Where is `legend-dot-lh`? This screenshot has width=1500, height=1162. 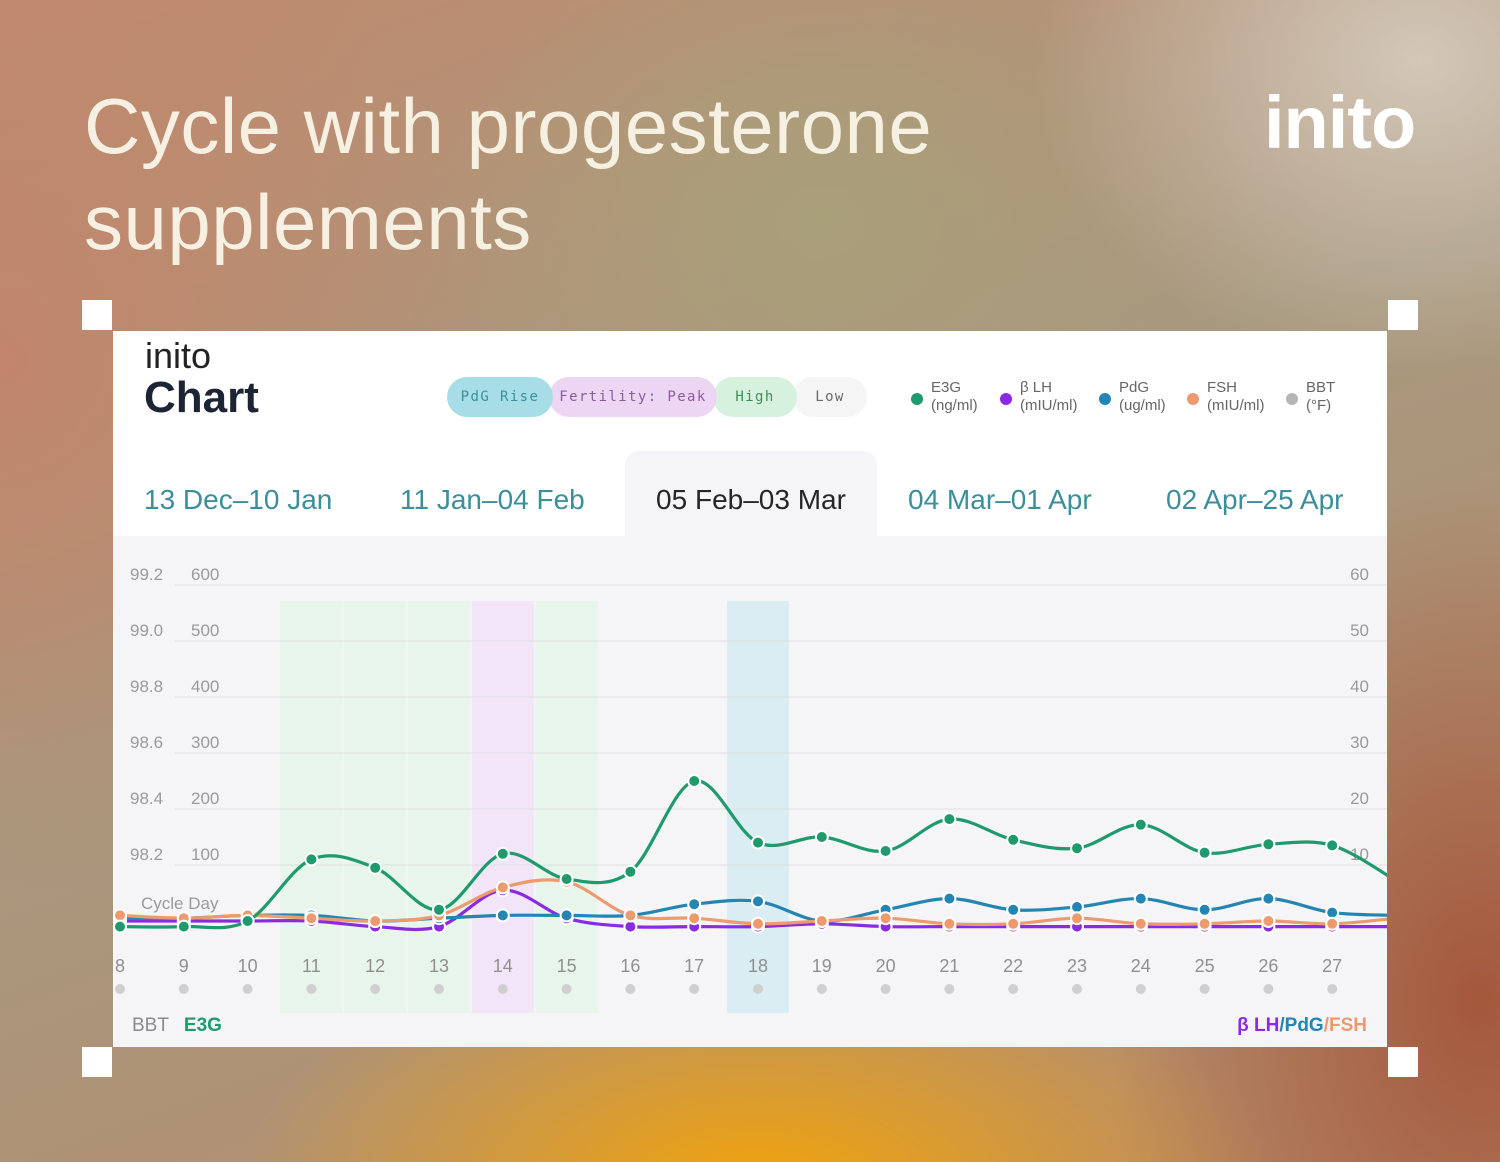 legend-dot-lh is located at coordinates (1006, 399).